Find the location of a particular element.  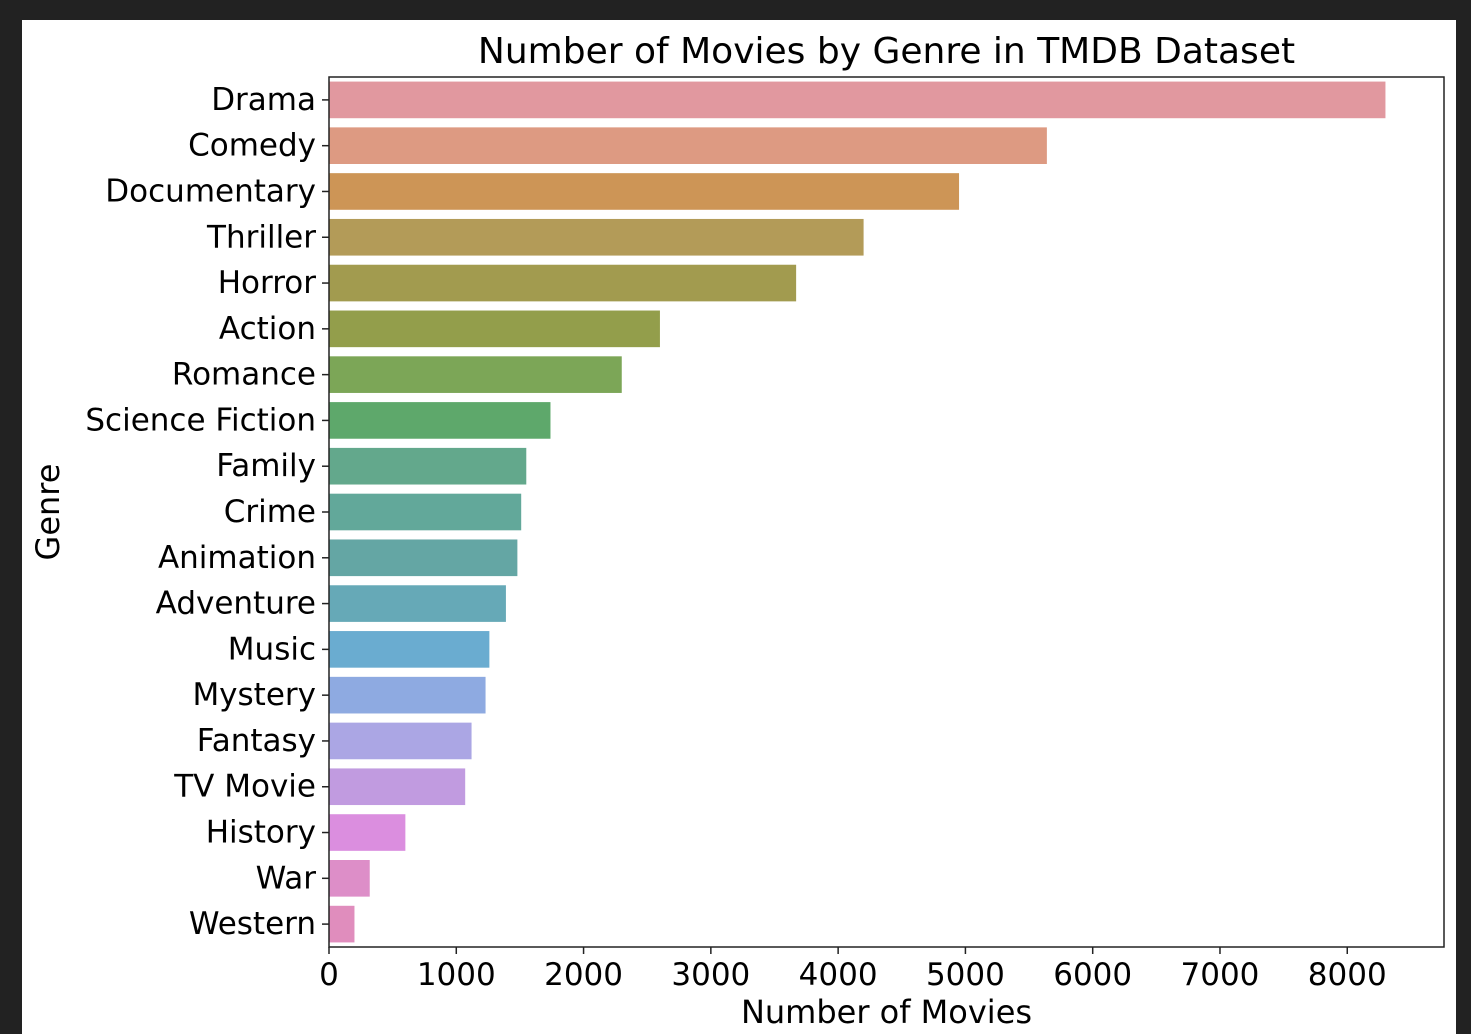

y-tick-label-drama: Drama is located at coordinates (263, 100).